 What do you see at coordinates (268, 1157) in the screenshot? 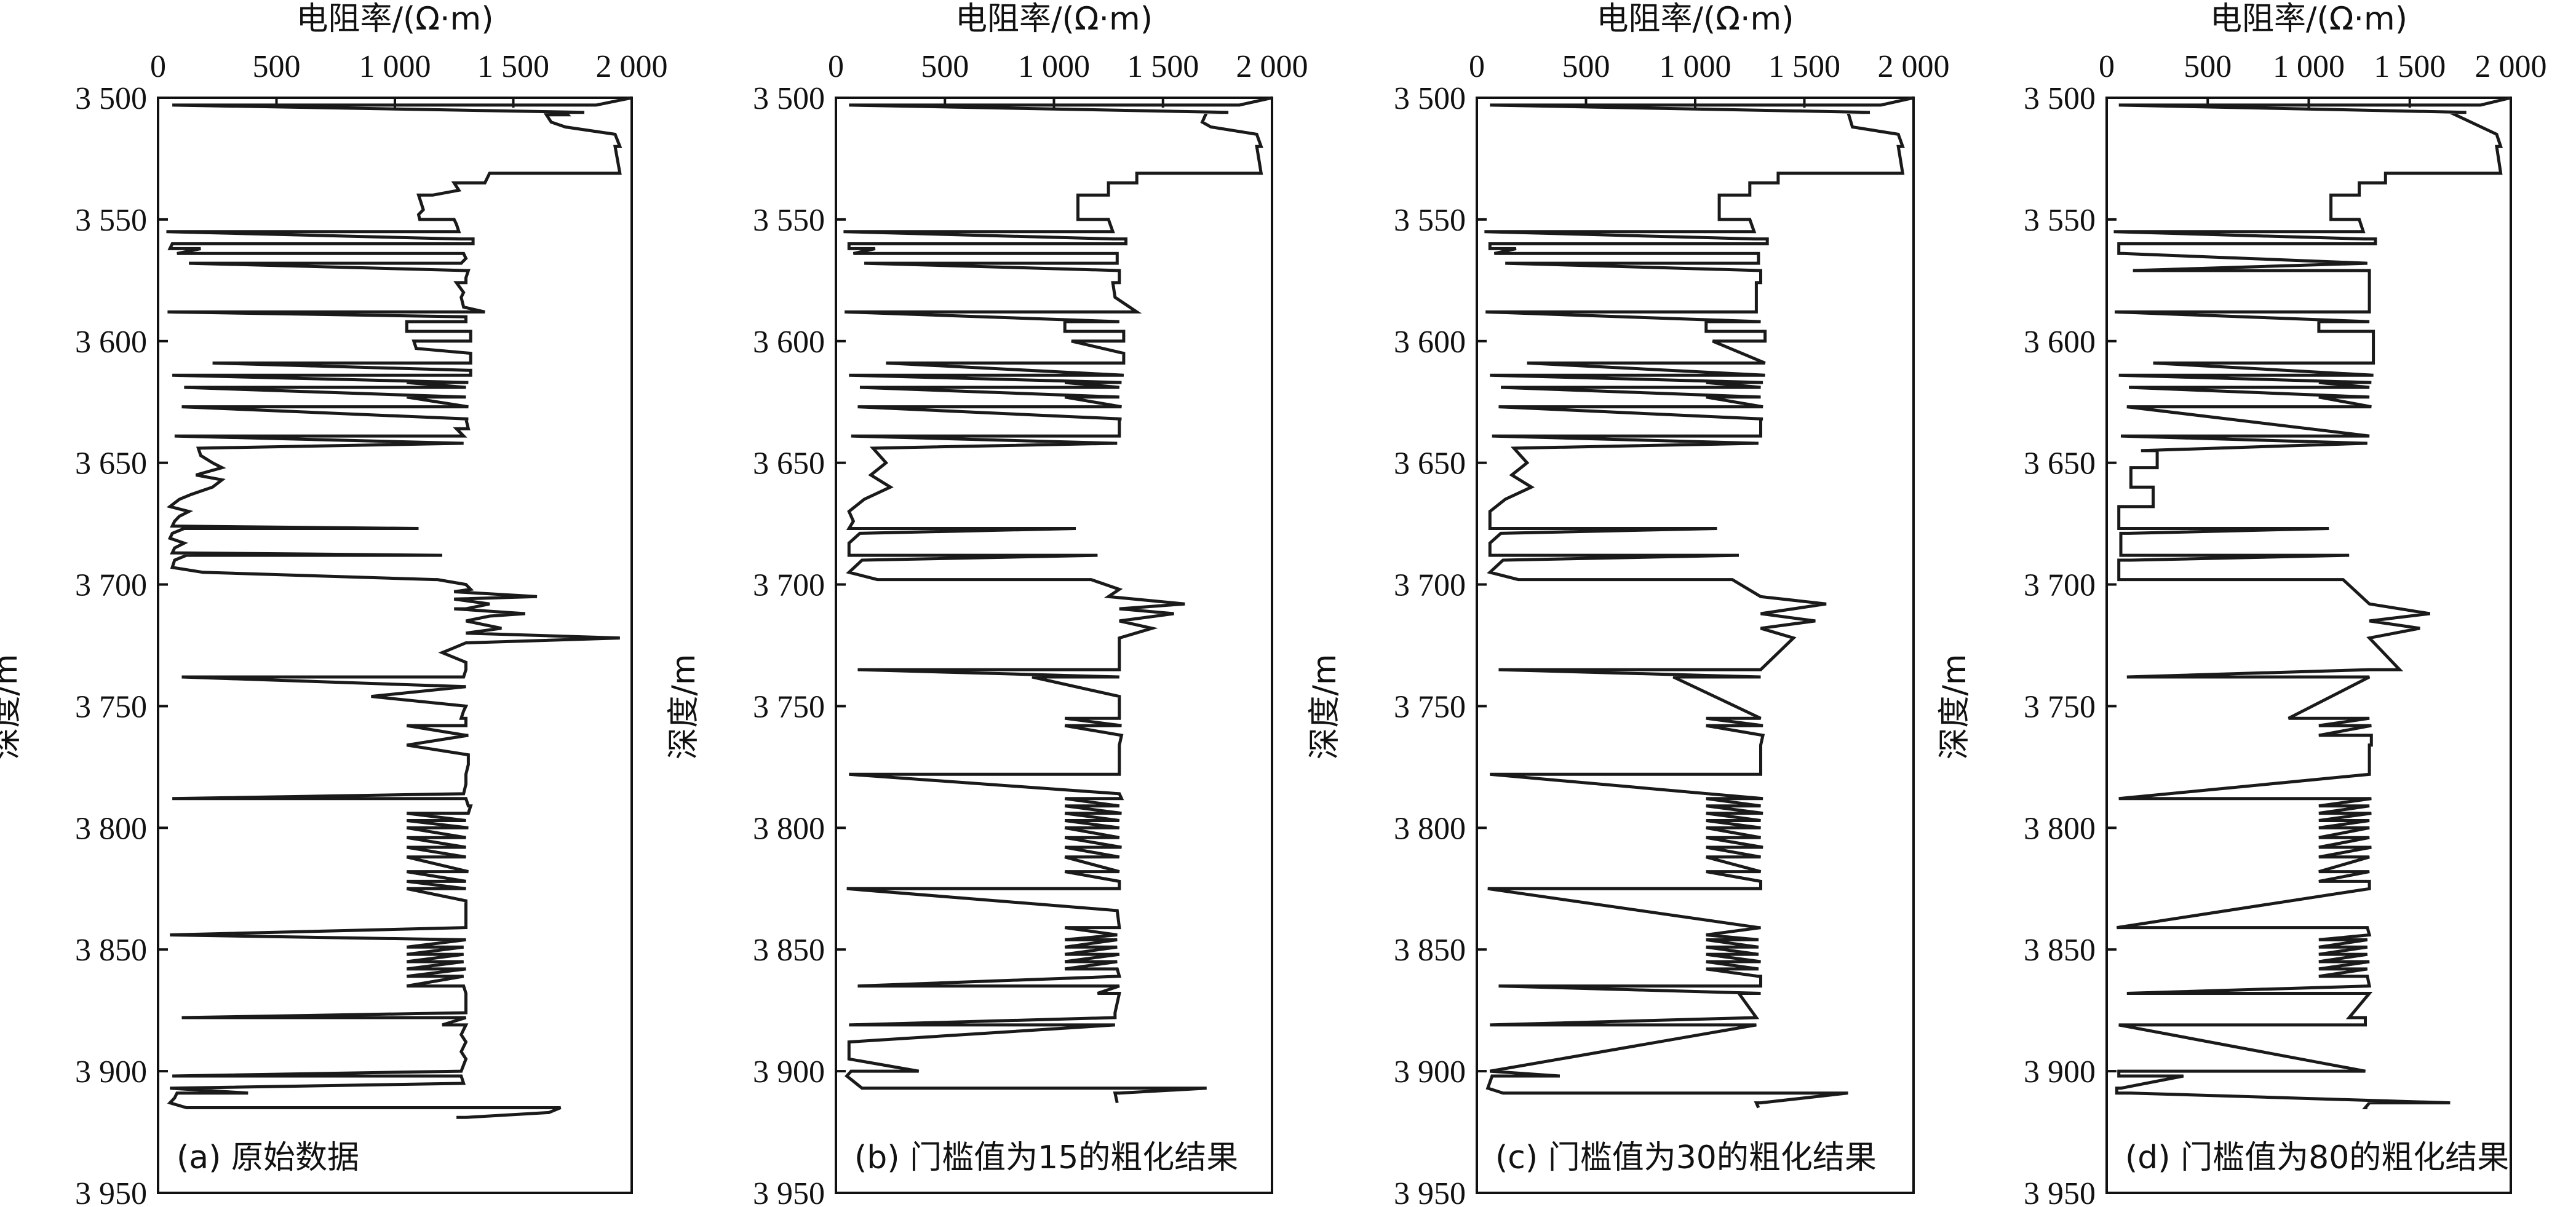
I see `panel-caption: (a) 原始数据` at bounding box center [268, 1157].